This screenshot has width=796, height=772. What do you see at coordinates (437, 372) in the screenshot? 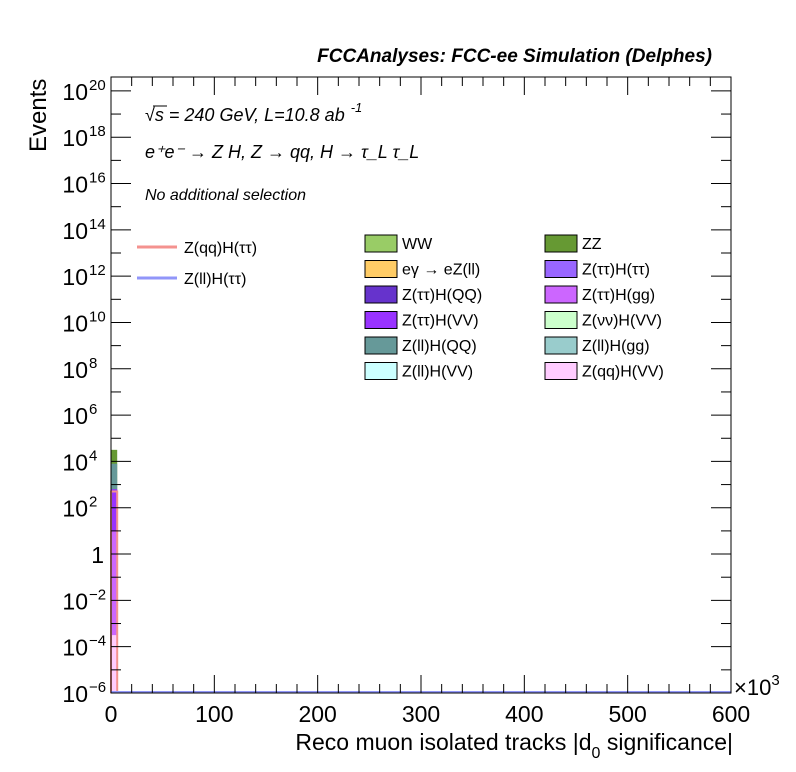
I see `background-legend-label: Z(ll)H(VV)` at bounding box center [437, 372].